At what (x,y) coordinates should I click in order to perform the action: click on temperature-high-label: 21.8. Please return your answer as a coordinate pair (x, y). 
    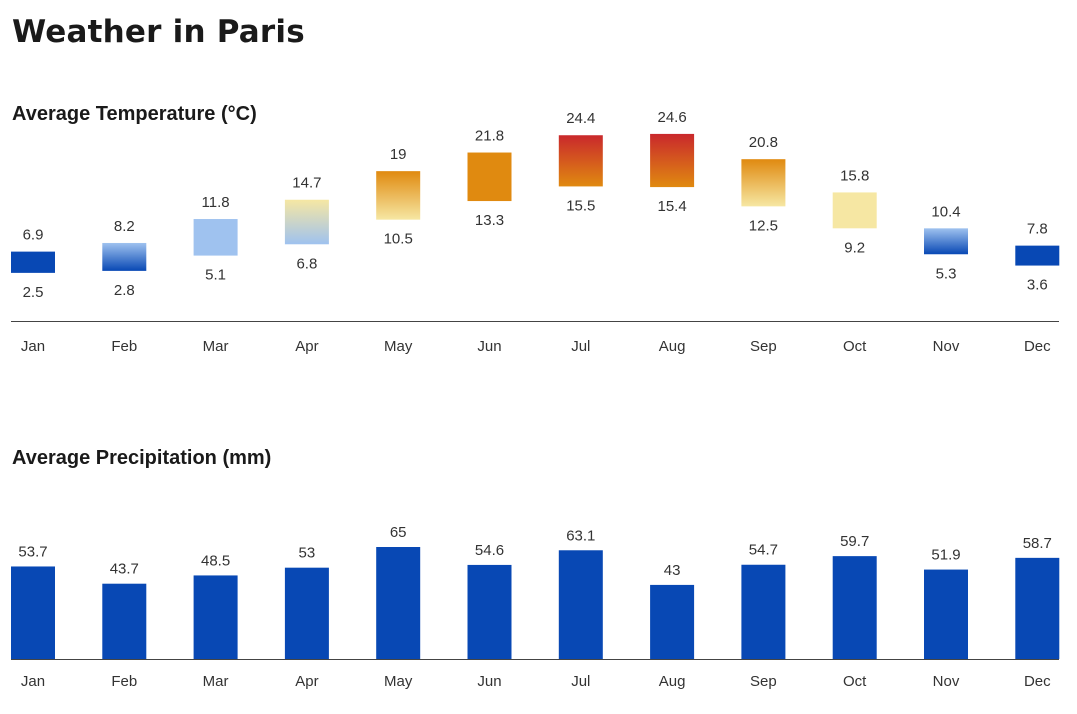
    Looking at the image, I should click on (489, 136).